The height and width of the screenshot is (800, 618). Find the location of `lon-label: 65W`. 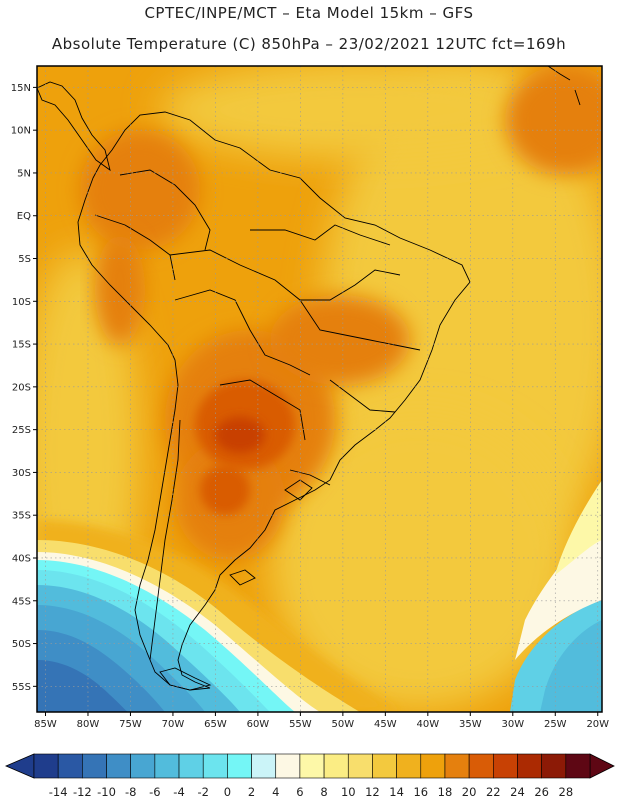

lon-label: 65W is located at coordinates (215, 724).